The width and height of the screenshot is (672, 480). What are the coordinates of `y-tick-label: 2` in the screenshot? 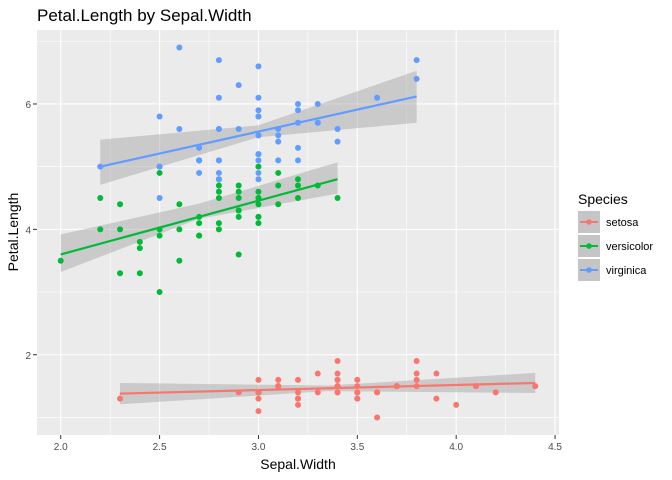 It's located at (28, 356).